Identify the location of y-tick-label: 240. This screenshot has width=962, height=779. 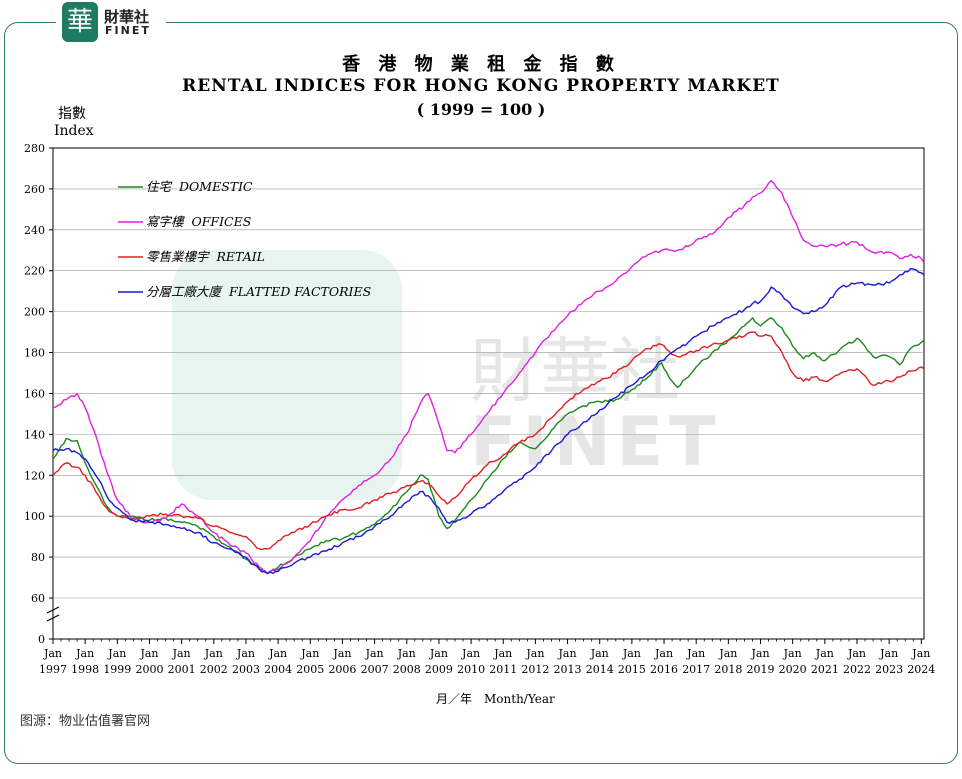
(34, 230).